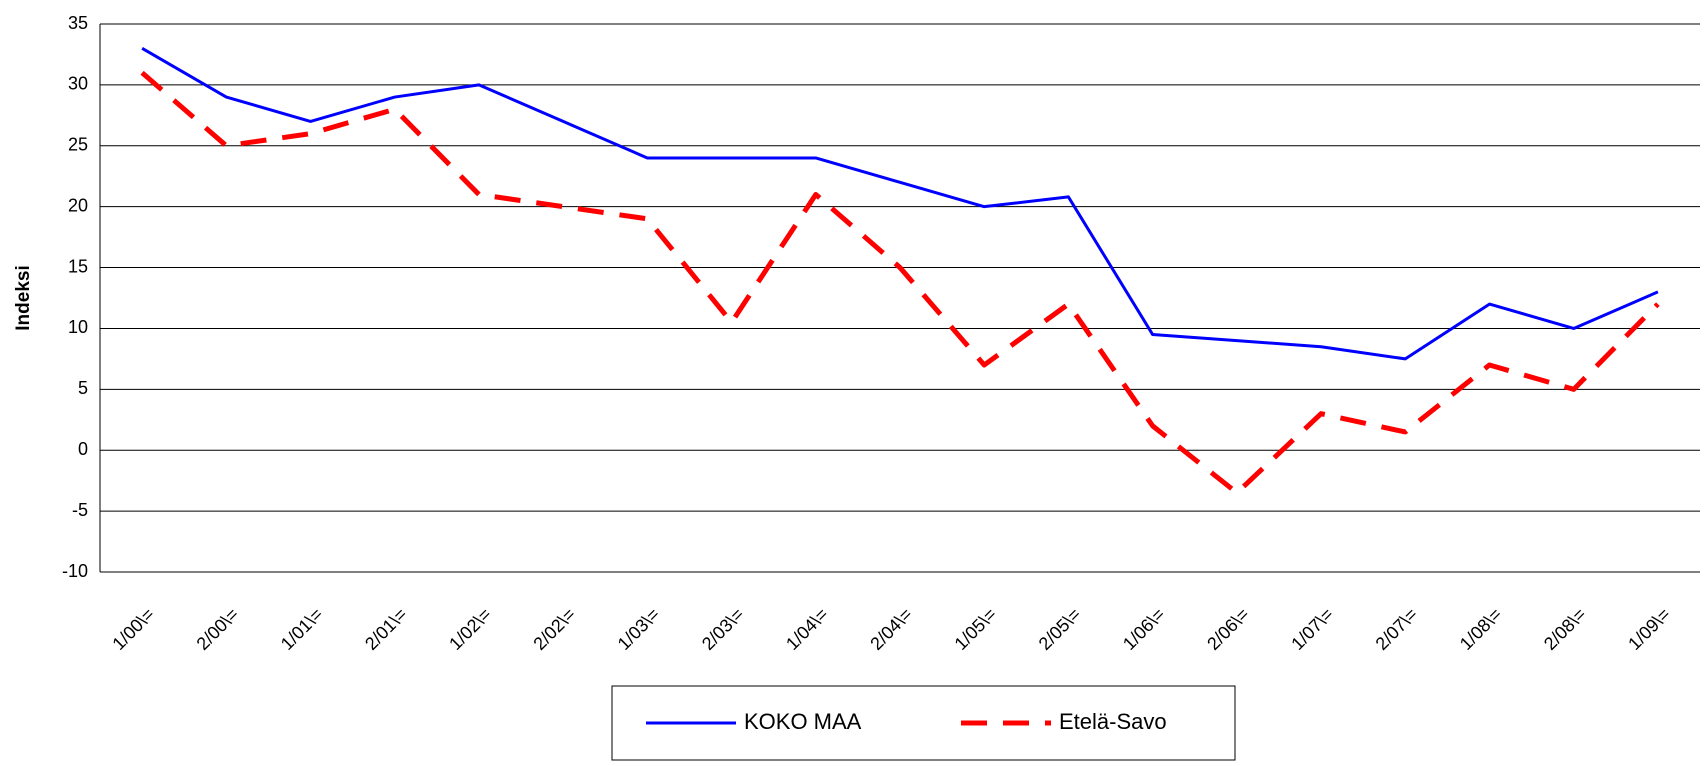  Describe the element at coordinates (1144, 629) in the screenshot. I see `x-tick-label: 1/06\=` at that location.